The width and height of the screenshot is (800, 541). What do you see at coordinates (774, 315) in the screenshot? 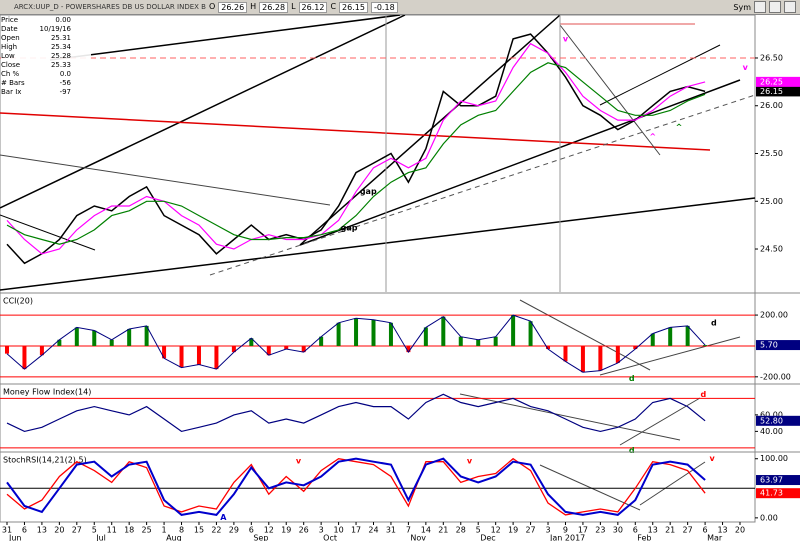
I see `y-tick-label: 200.00` at bounding box center [774, 315].